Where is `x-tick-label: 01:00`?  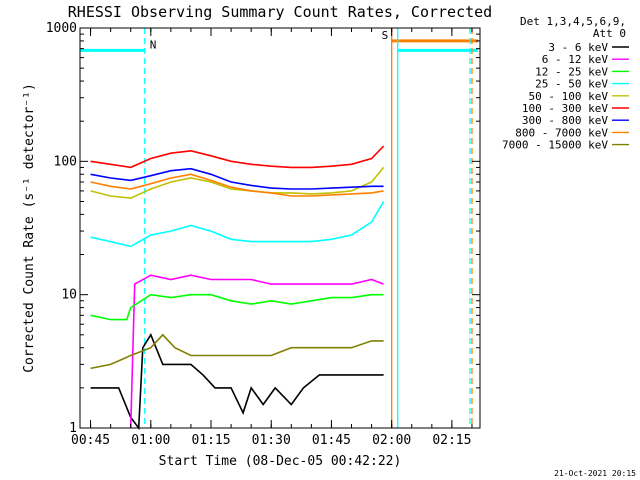 x-tick-label: 01:00 is located at coordinates (150, 440).